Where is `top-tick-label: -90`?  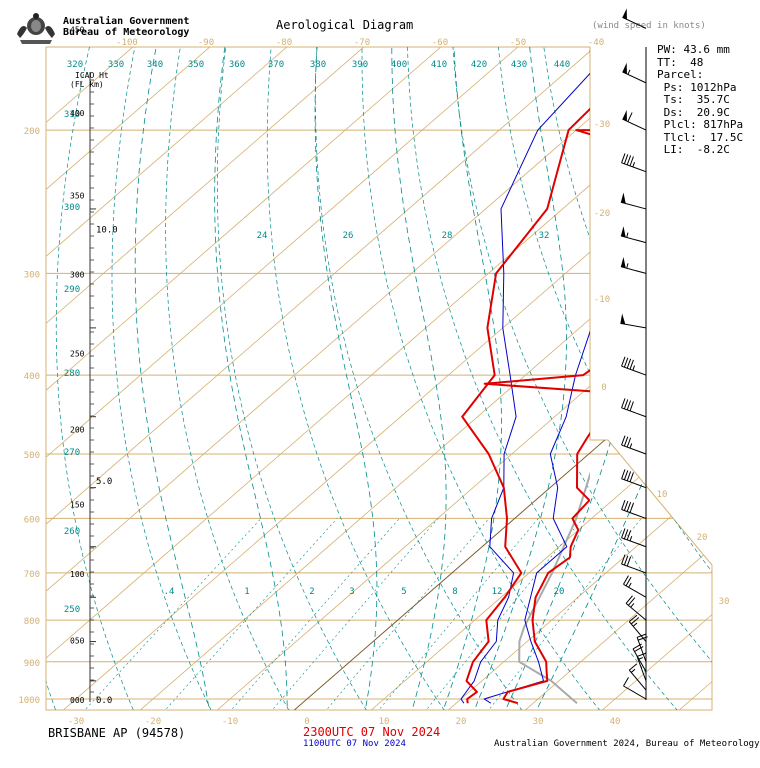
top-tick-label: -90 is located at coordinates (206, 43).